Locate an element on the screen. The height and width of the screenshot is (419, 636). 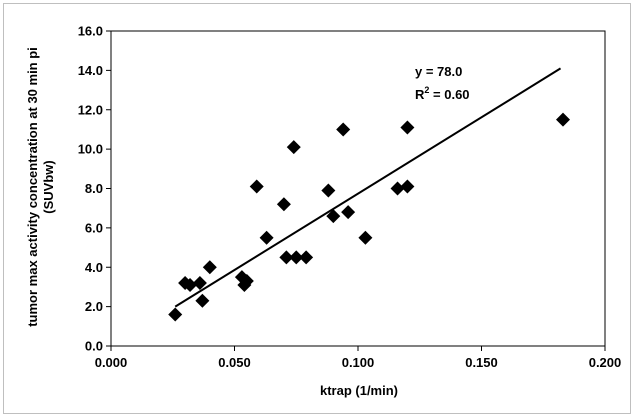
y-tick-label: 0.0 is located at coordinates (94, 346).